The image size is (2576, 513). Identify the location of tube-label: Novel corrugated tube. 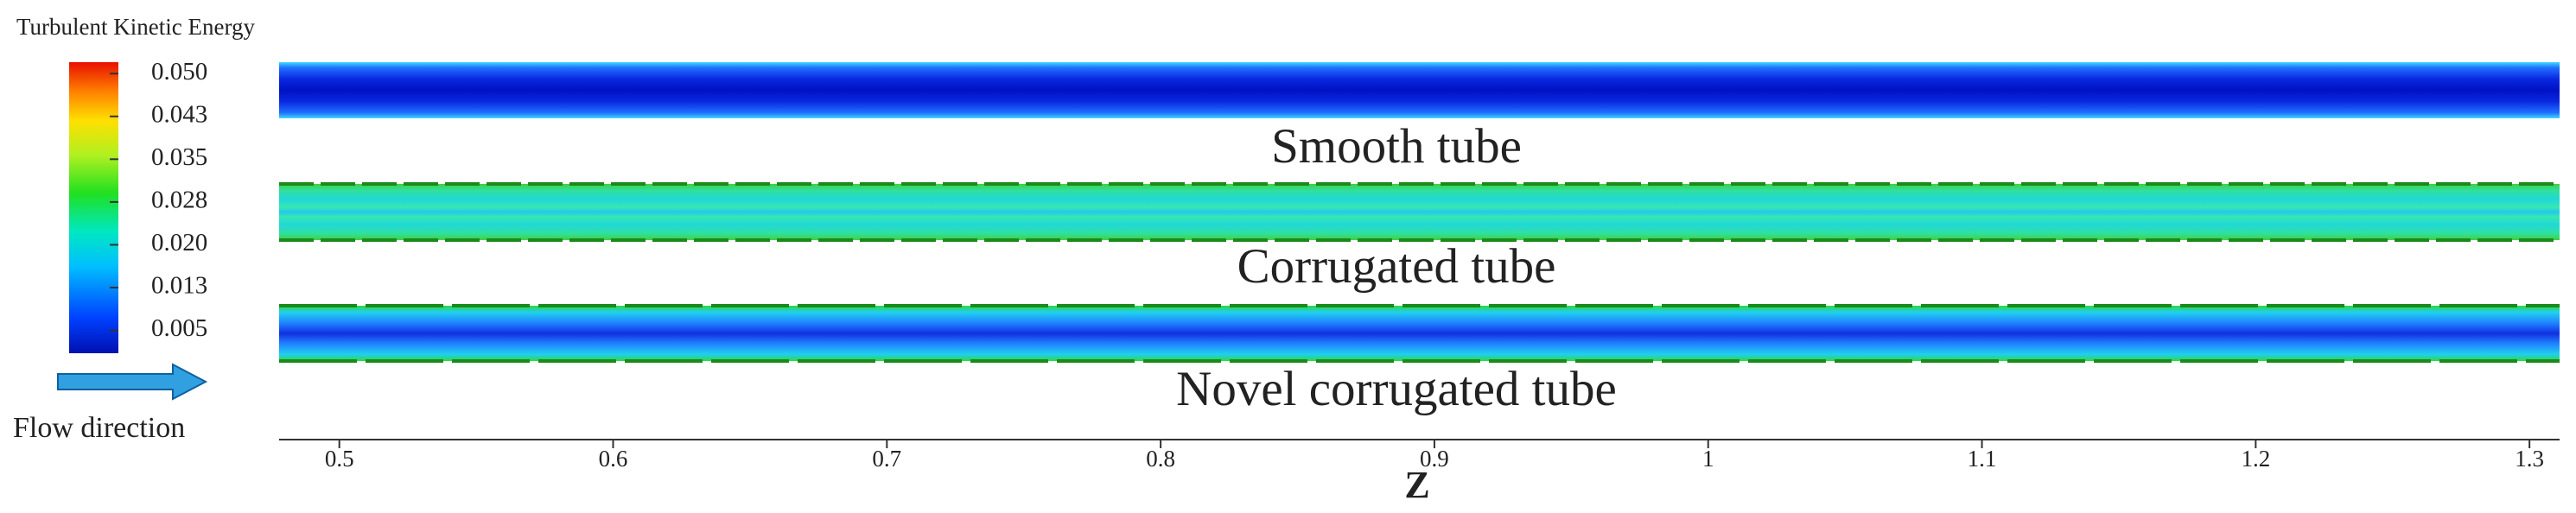
(1396, 389).